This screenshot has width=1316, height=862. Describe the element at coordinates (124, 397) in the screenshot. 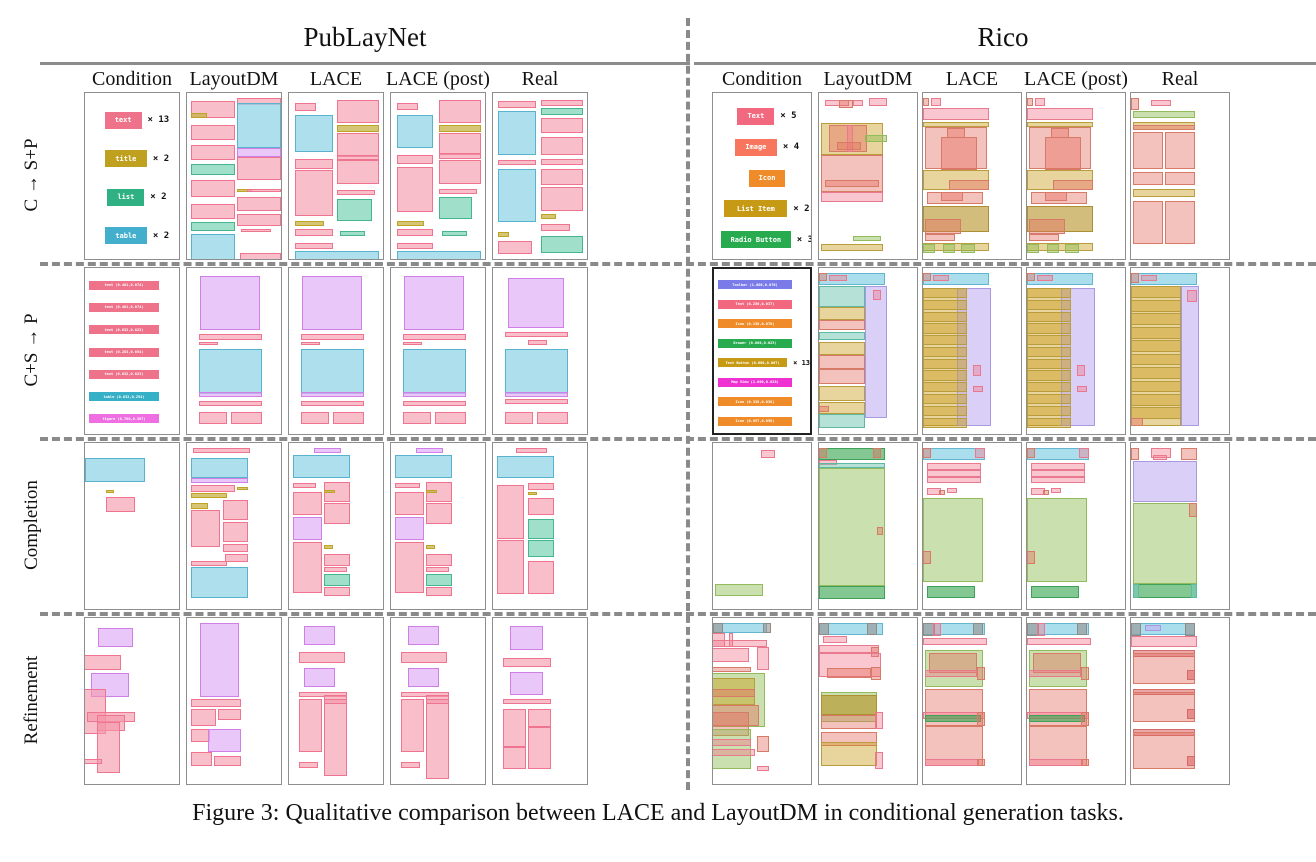

I see `legend-swatch: table (0.832,0.254)` at that location.